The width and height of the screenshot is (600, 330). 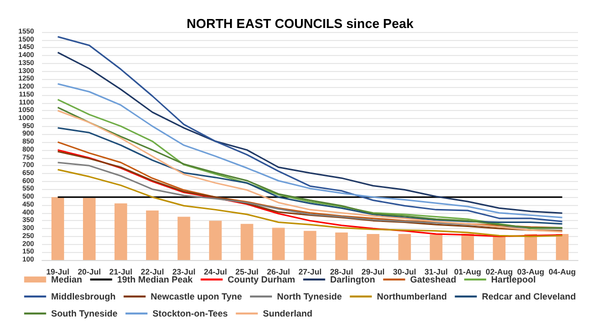 I want to click on legend-label: Sunderland, so click(x=287, y=313).